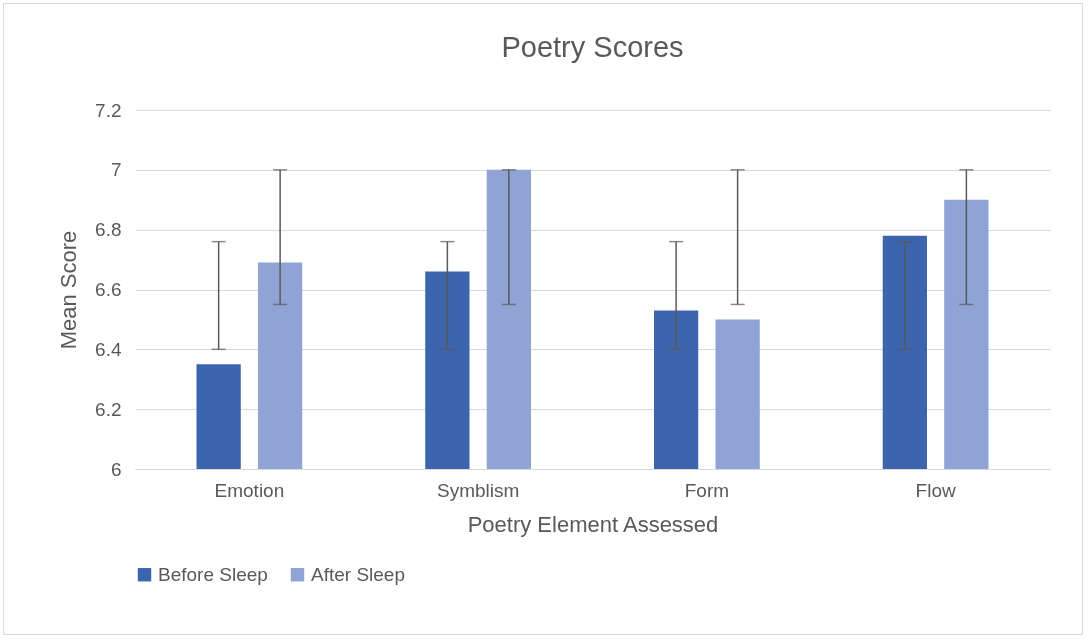  I want to click on x-tick-label: Symblism, so click(478, 490).